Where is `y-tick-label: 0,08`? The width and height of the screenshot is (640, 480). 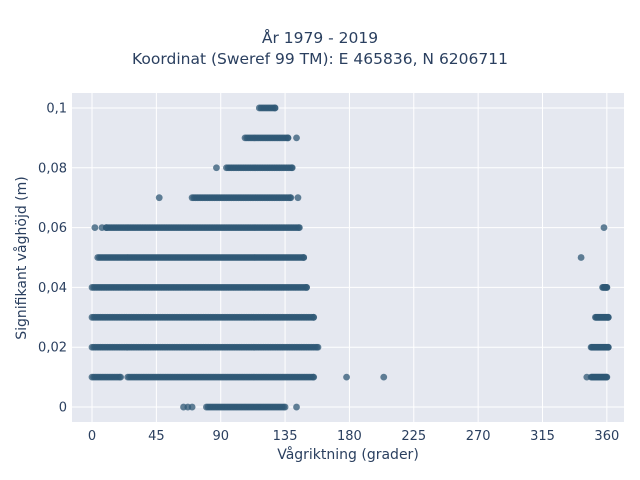 y-tick-label: 0,08 is located at coordinates (52, 168).